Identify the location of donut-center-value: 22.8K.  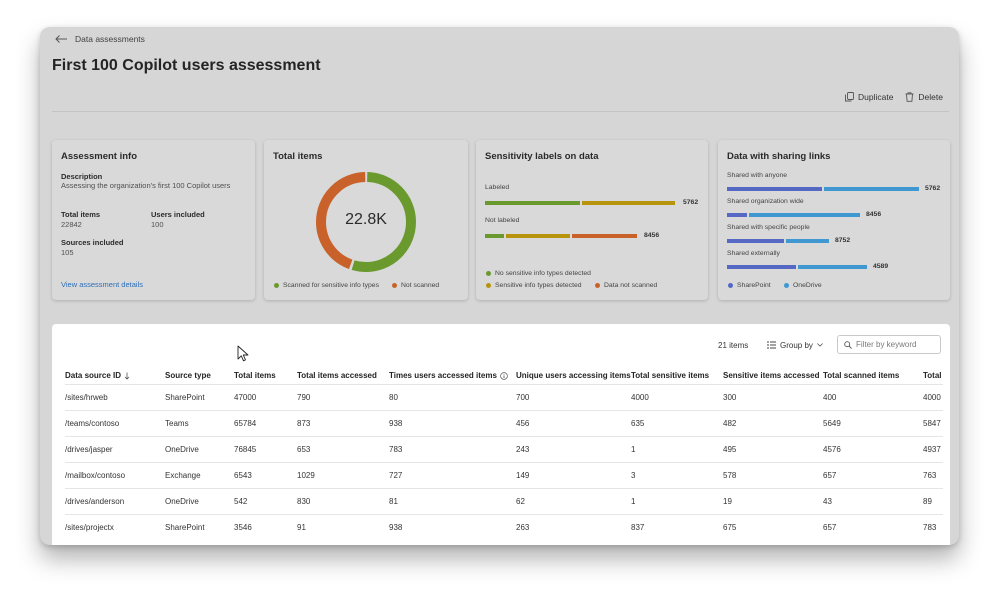
(366, 219).